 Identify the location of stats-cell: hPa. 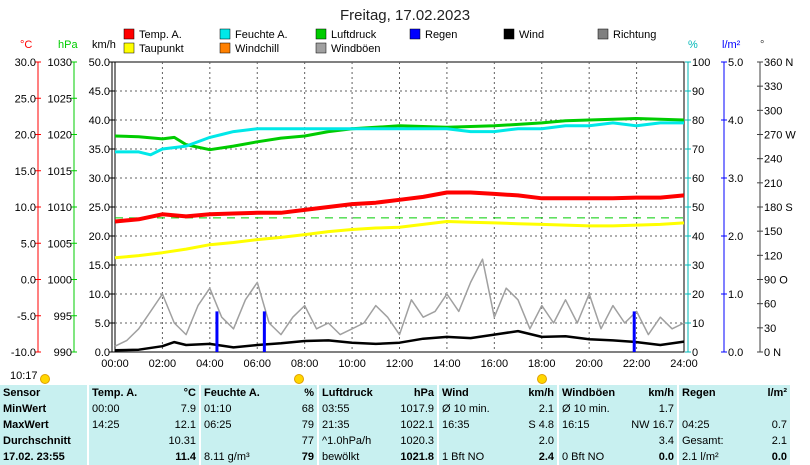
(423, 393).